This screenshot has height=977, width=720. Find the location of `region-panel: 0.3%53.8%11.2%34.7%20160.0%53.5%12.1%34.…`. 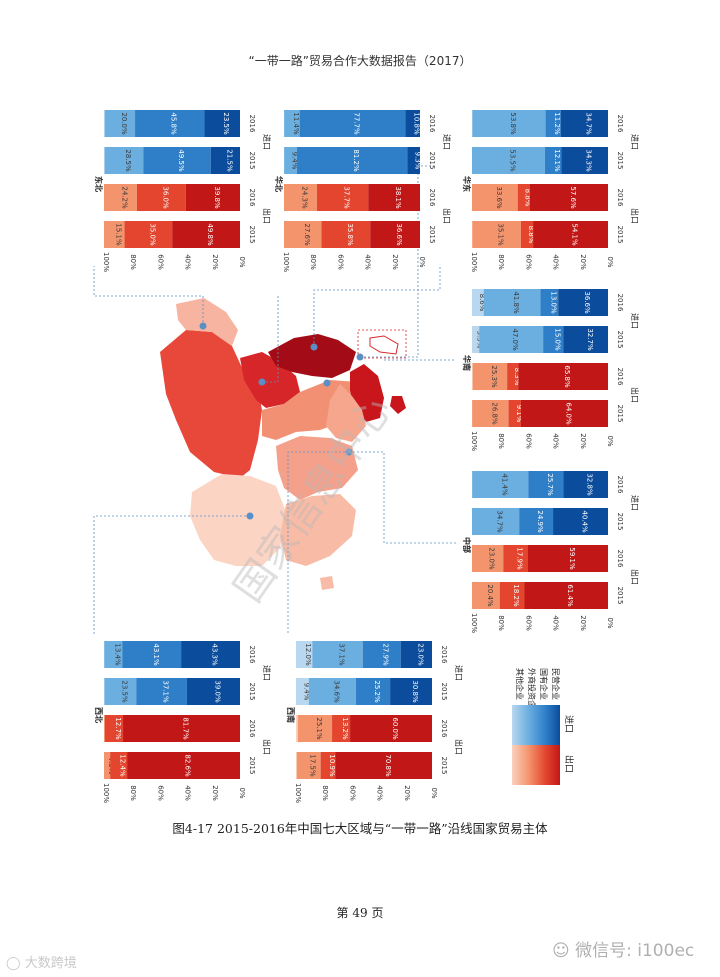

region-panel: 0.3%53.8%11.2%34.7%20160.0%53.5%12.1%34.… is located at coordinates (551, 191).